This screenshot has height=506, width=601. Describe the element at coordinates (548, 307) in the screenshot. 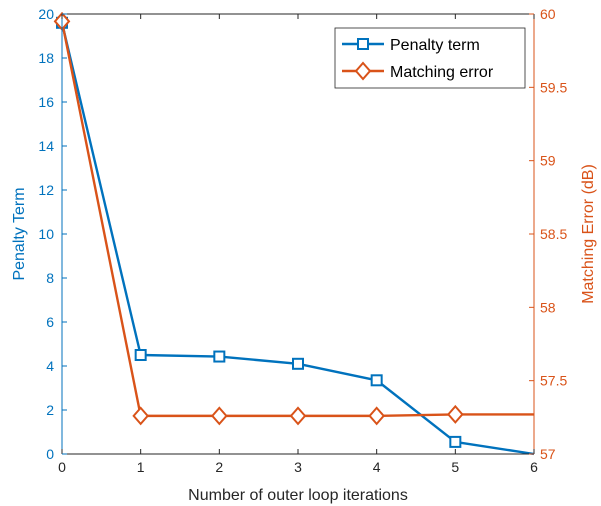

I see `right-tick-label: 58` at that location.